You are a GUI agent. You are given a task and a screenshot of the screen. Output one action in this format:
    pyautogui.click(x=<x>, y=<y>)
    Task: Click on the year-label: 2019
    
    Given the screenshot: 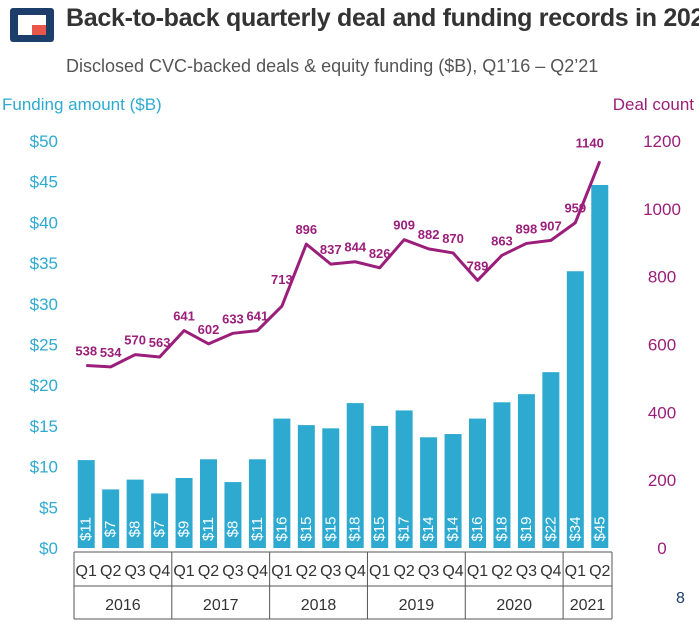 What is the action you would take?
    pyautogui.click(x=417, y=605)
    